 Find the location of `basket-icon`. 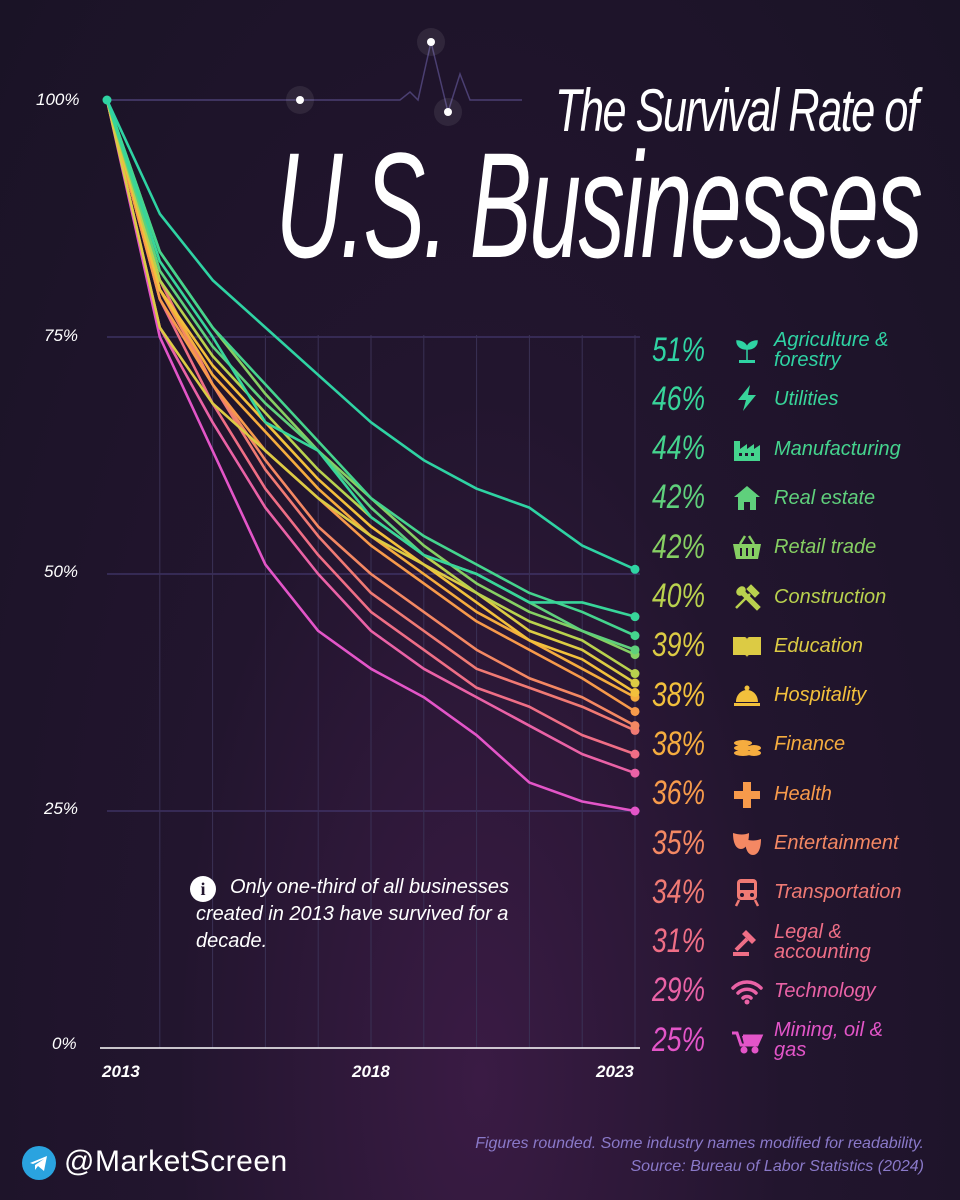

basket-icon is located at coordinates (747, 547).